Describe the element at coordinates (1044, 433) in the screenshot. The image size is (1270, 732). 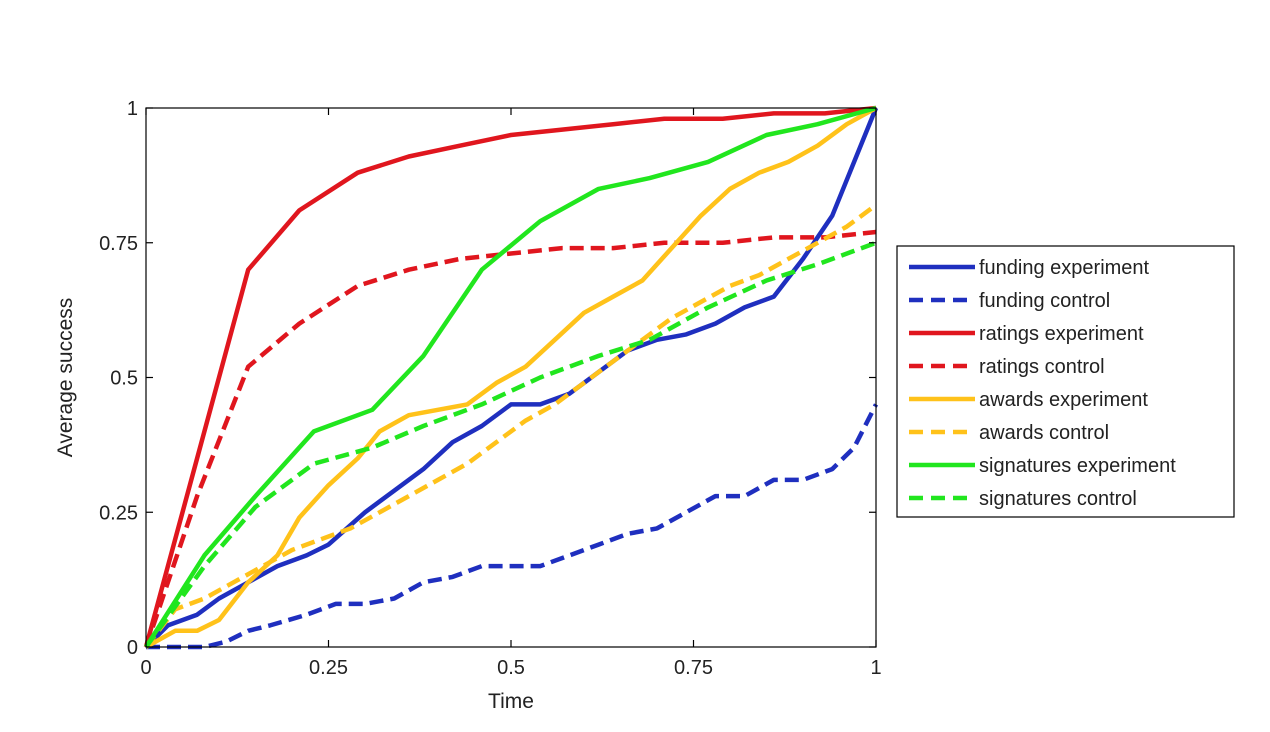
I see `legend-label: awards control` at that location.